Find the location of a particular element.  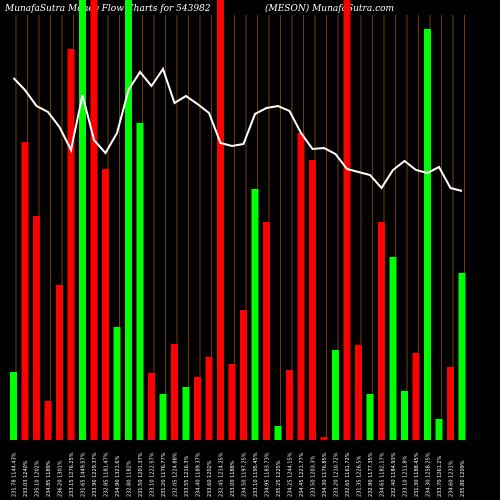

x-tick-label: 235.25 1225% is located at coordinates (279, 478).